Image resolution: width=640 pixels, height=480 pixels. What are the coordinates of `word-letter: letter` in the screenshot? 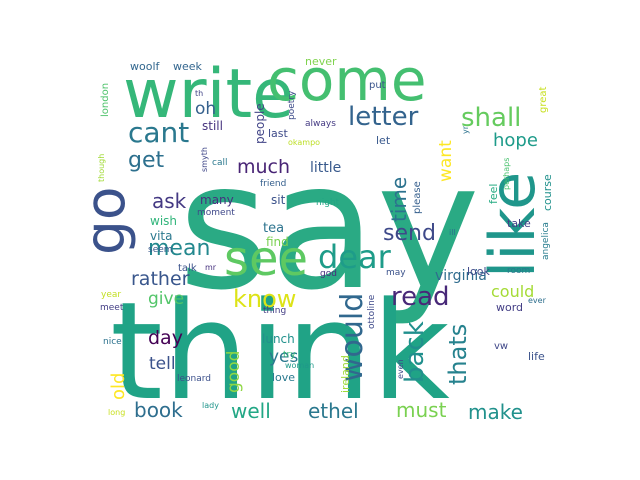 It's located at (383, 117).